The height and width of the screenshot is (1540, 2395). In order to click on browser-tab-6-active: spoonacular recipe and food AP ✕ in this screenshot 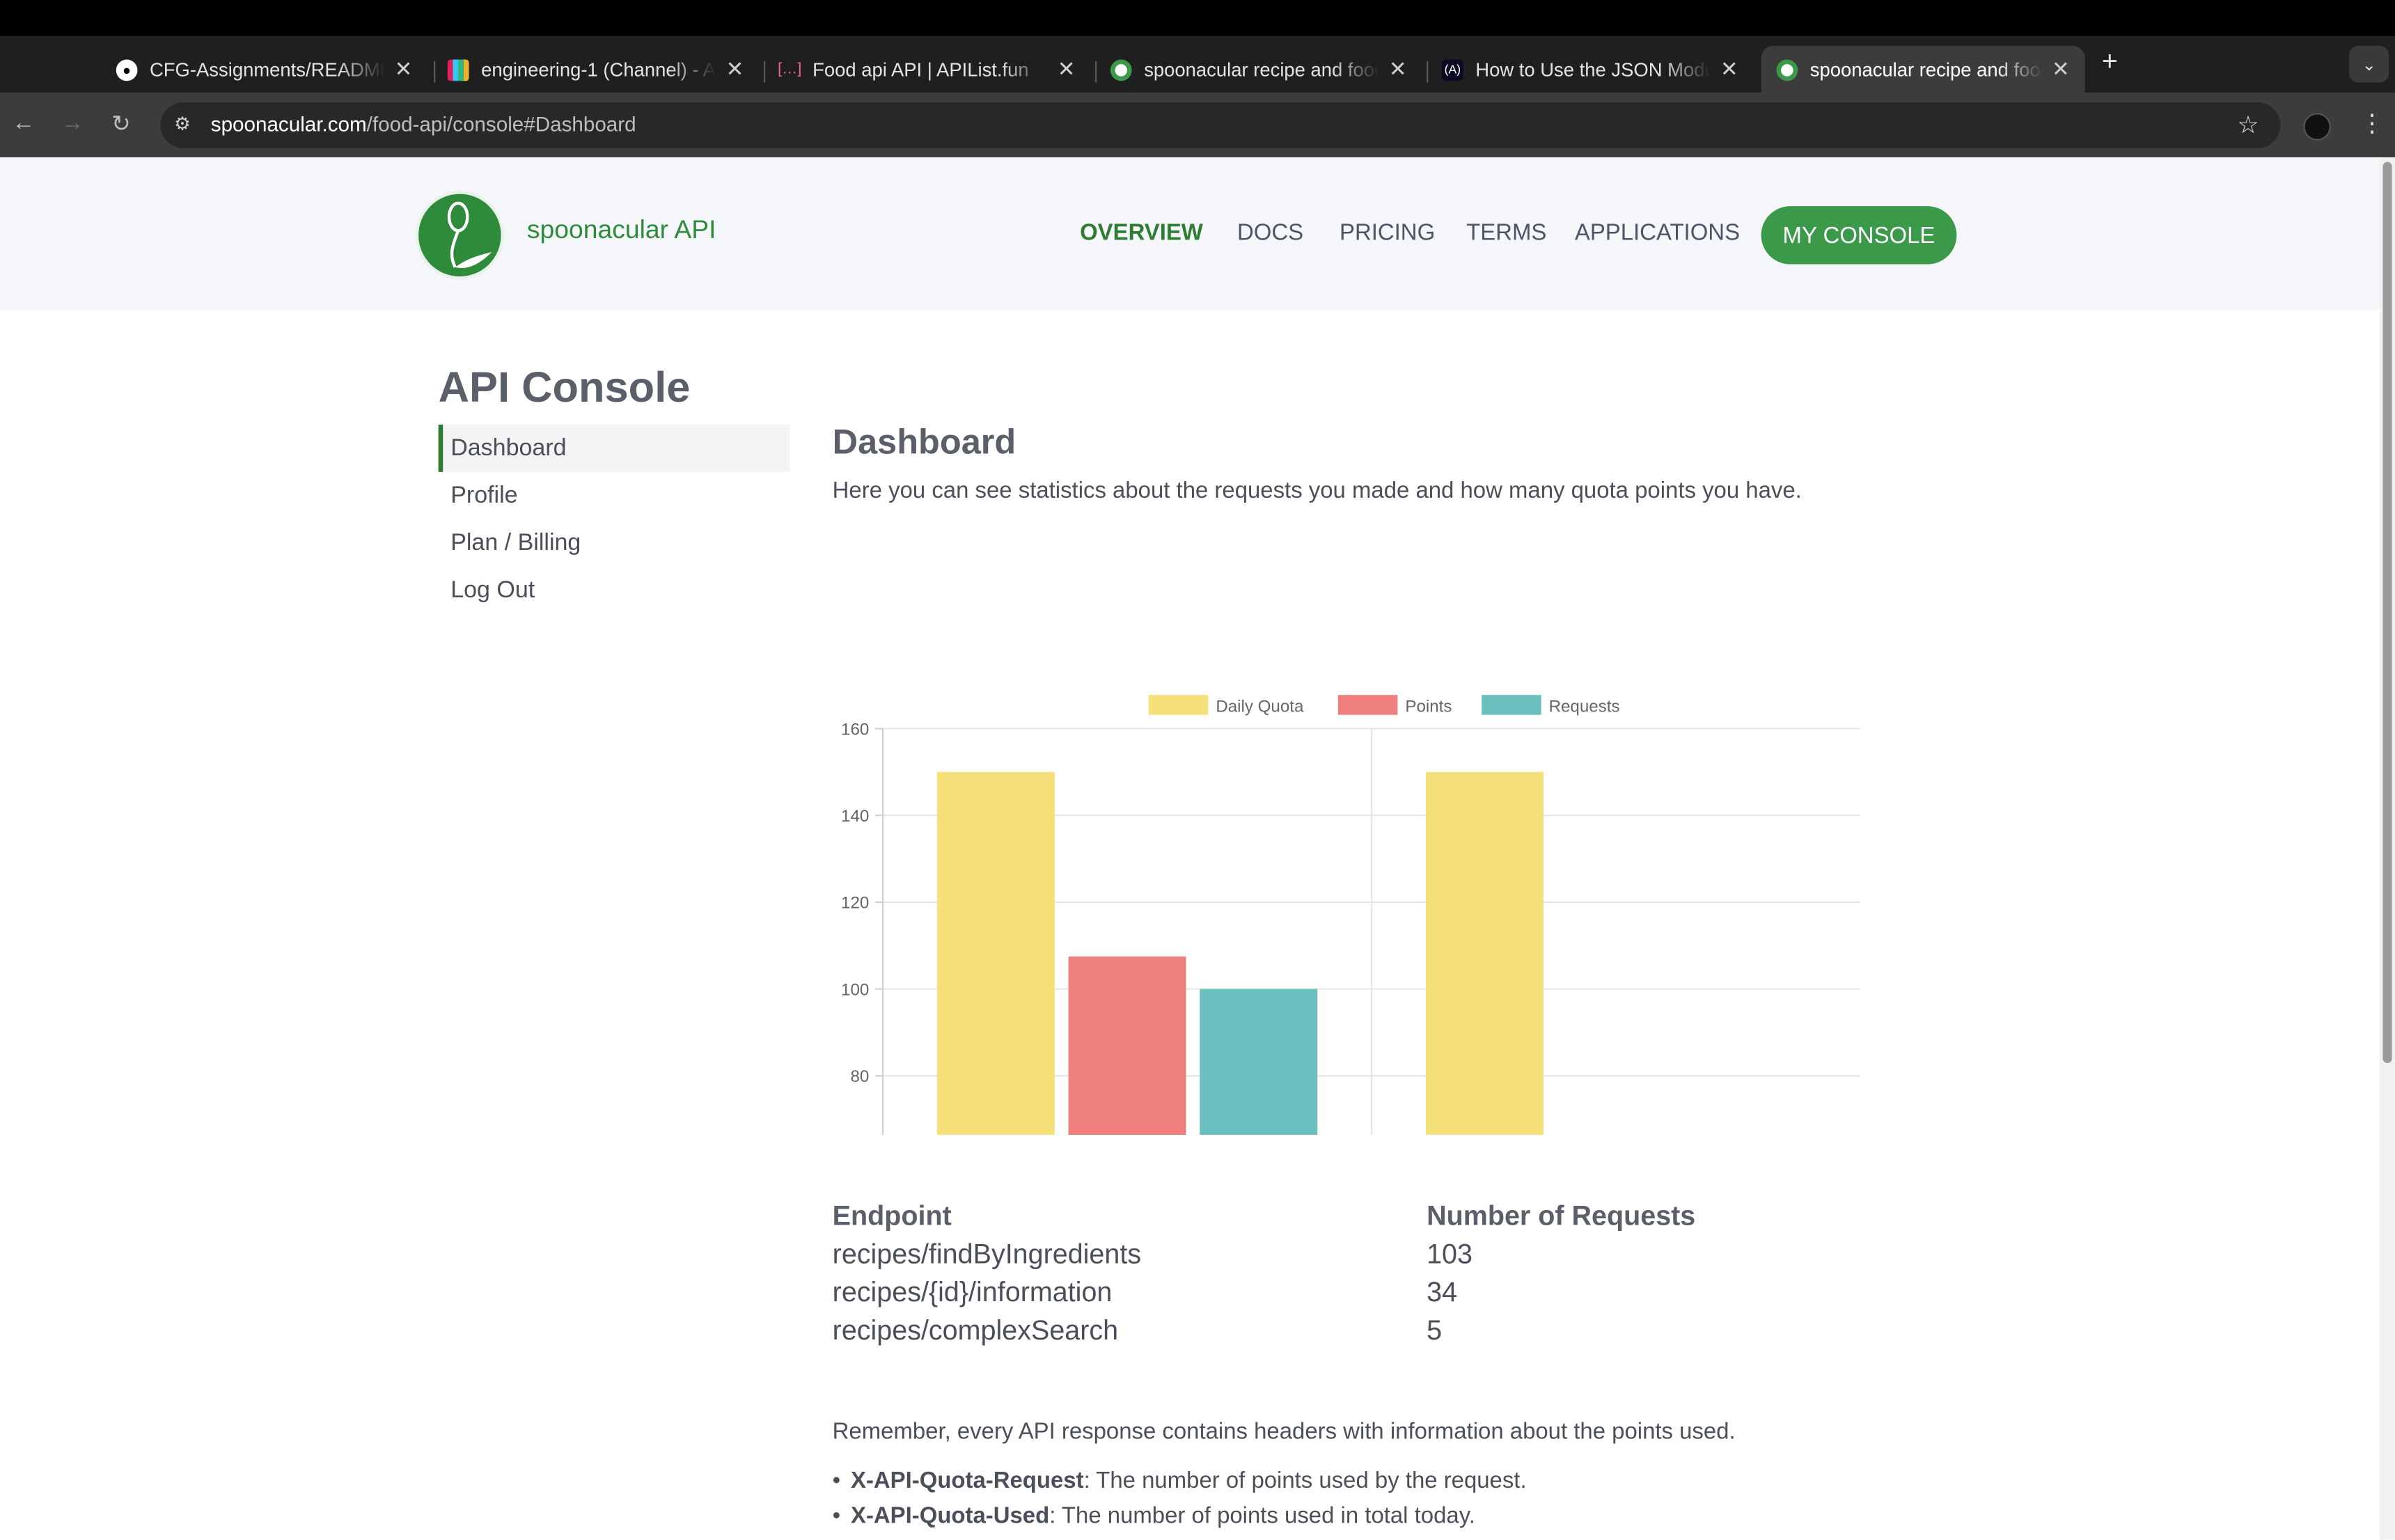, I will do `click(1923, 69)`.